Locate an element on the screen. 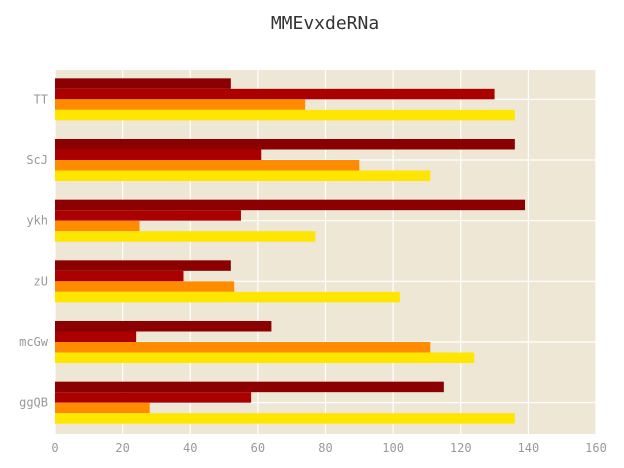  y-tick-labels: TT ScJ ykh zU mcGw ggQB is located at coordinates (34, 250).